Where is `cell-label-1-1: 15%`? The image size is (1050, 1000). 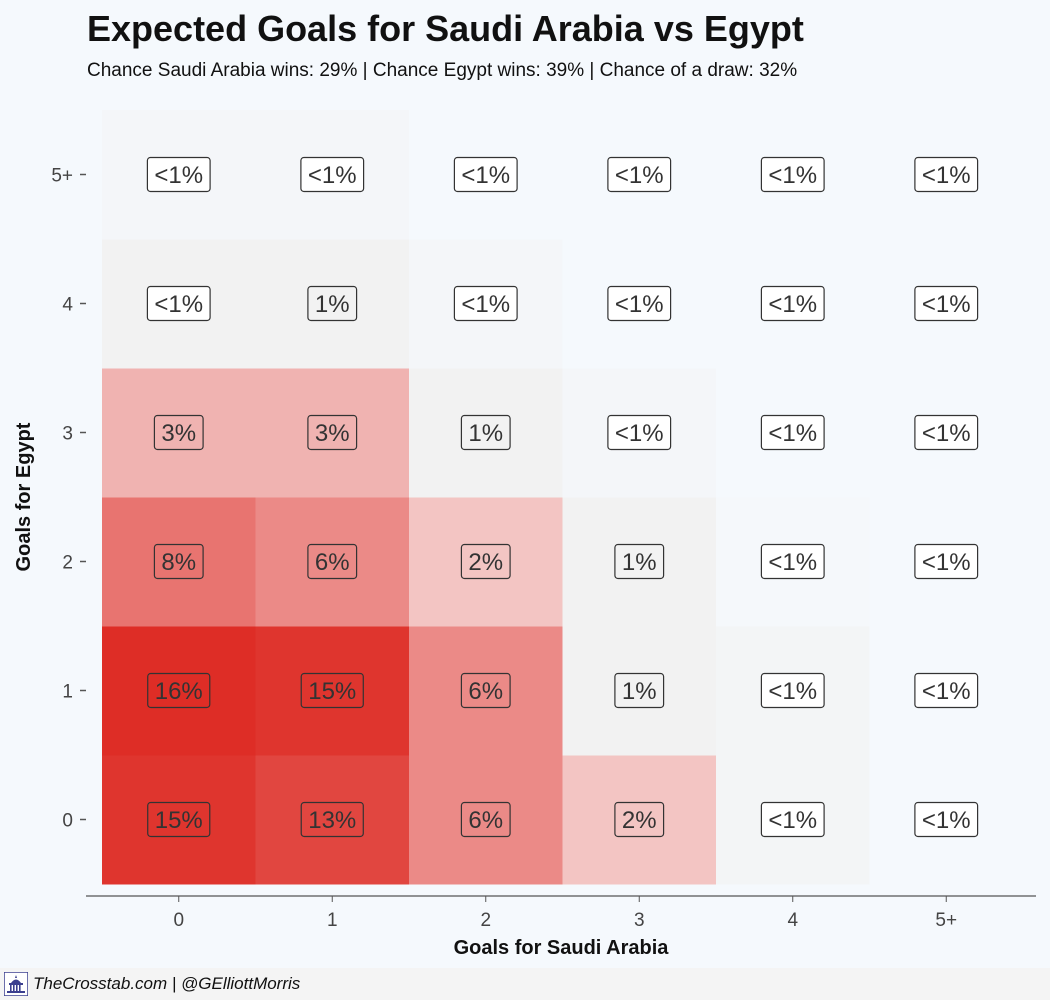 cell-label-1-1: 15% is located at coordinates (332, 690).